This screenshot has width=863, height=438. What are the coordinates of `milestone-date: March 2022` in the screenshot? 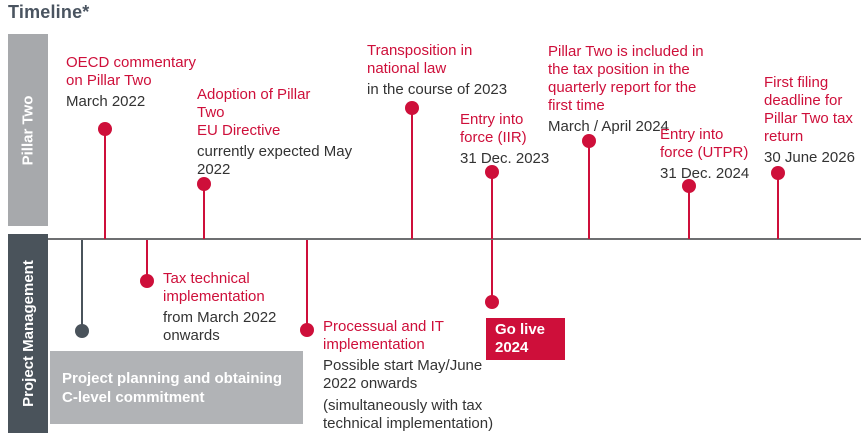 It's located at (106, 101).